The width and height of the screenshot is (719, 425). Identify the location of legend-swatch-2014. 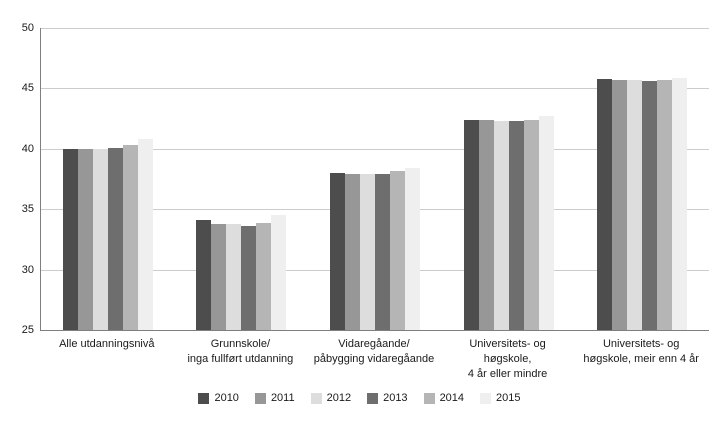
(429, 398).